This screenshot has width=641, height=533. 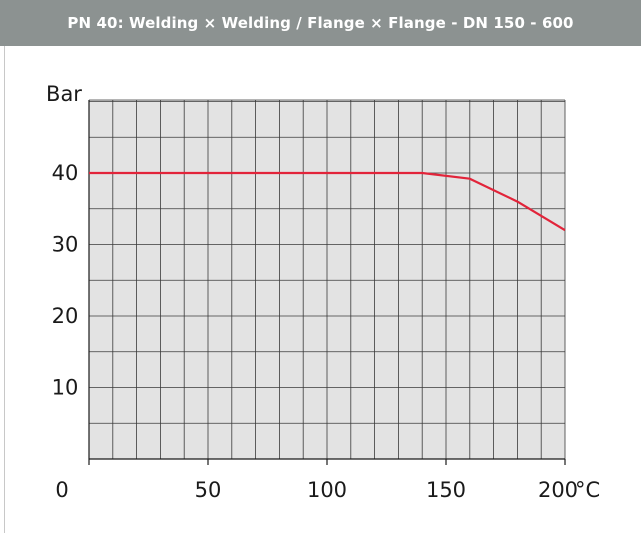 I want to click on x-tick-label: 0, so click(x=61, y=490).